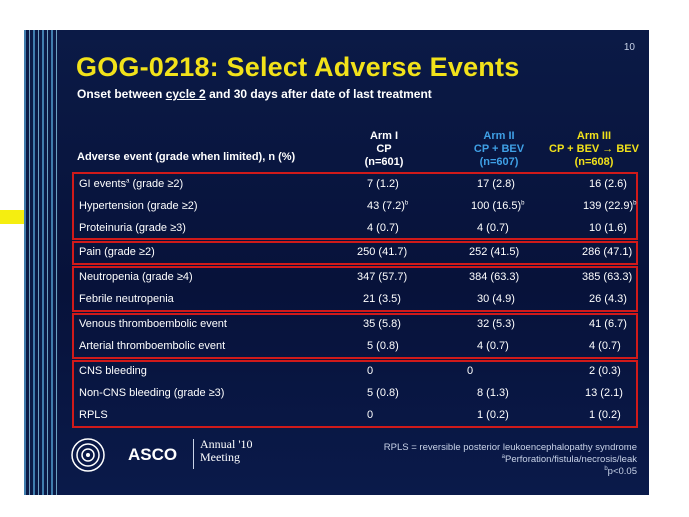 The width and height of the screenshot is (689, 517). What do you see at coordinates (620, 471) in the screenshot?
I see `footnote-b: bp<0.05` at bounding box center [620, 471].